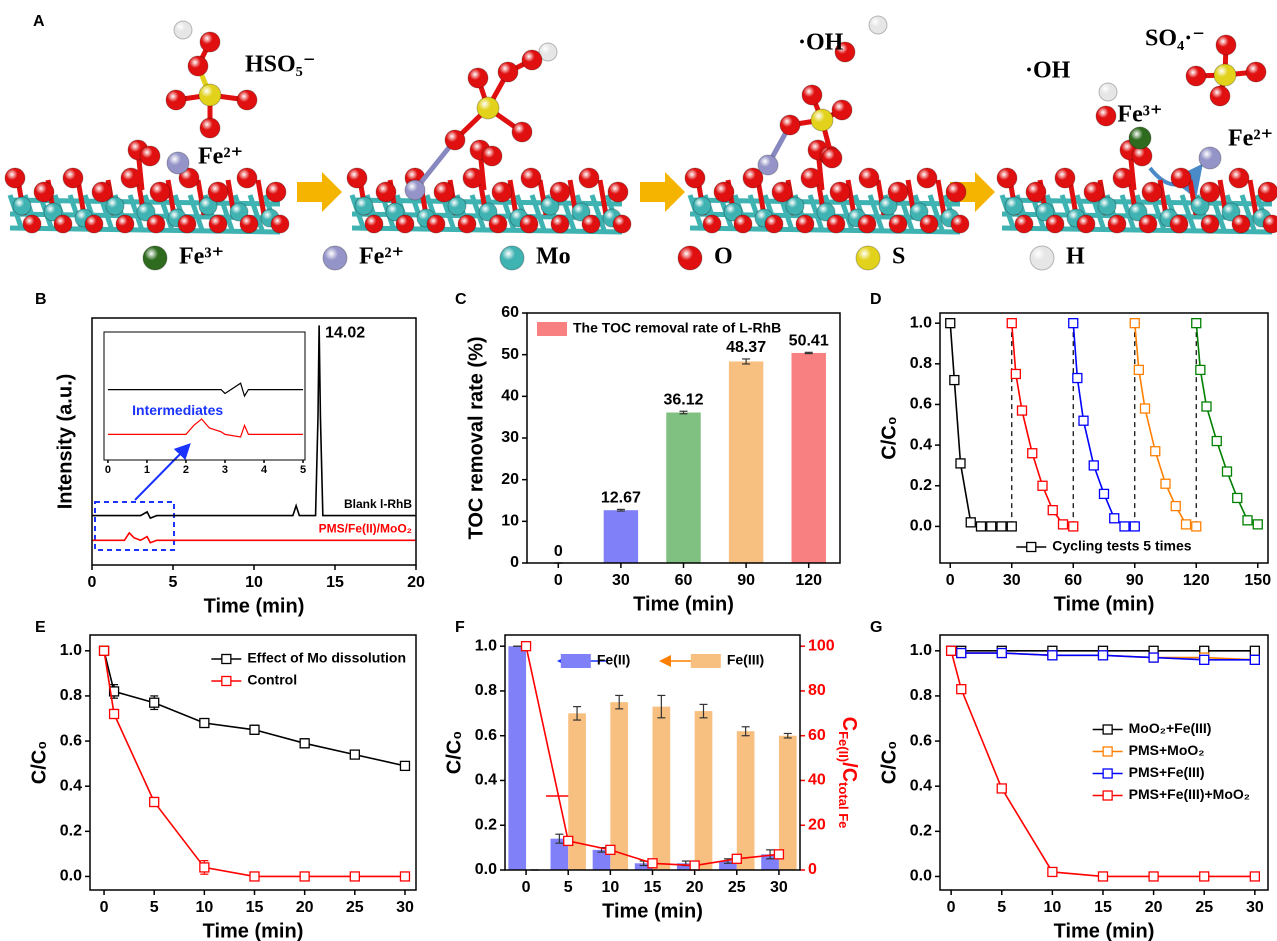 This screenshot has width=1277, height=941. What do you see at coordinates (326, 658) in the screenshot?
I see `legend-label: Effect of Mo dissolution` at bounding box center [326, 658].